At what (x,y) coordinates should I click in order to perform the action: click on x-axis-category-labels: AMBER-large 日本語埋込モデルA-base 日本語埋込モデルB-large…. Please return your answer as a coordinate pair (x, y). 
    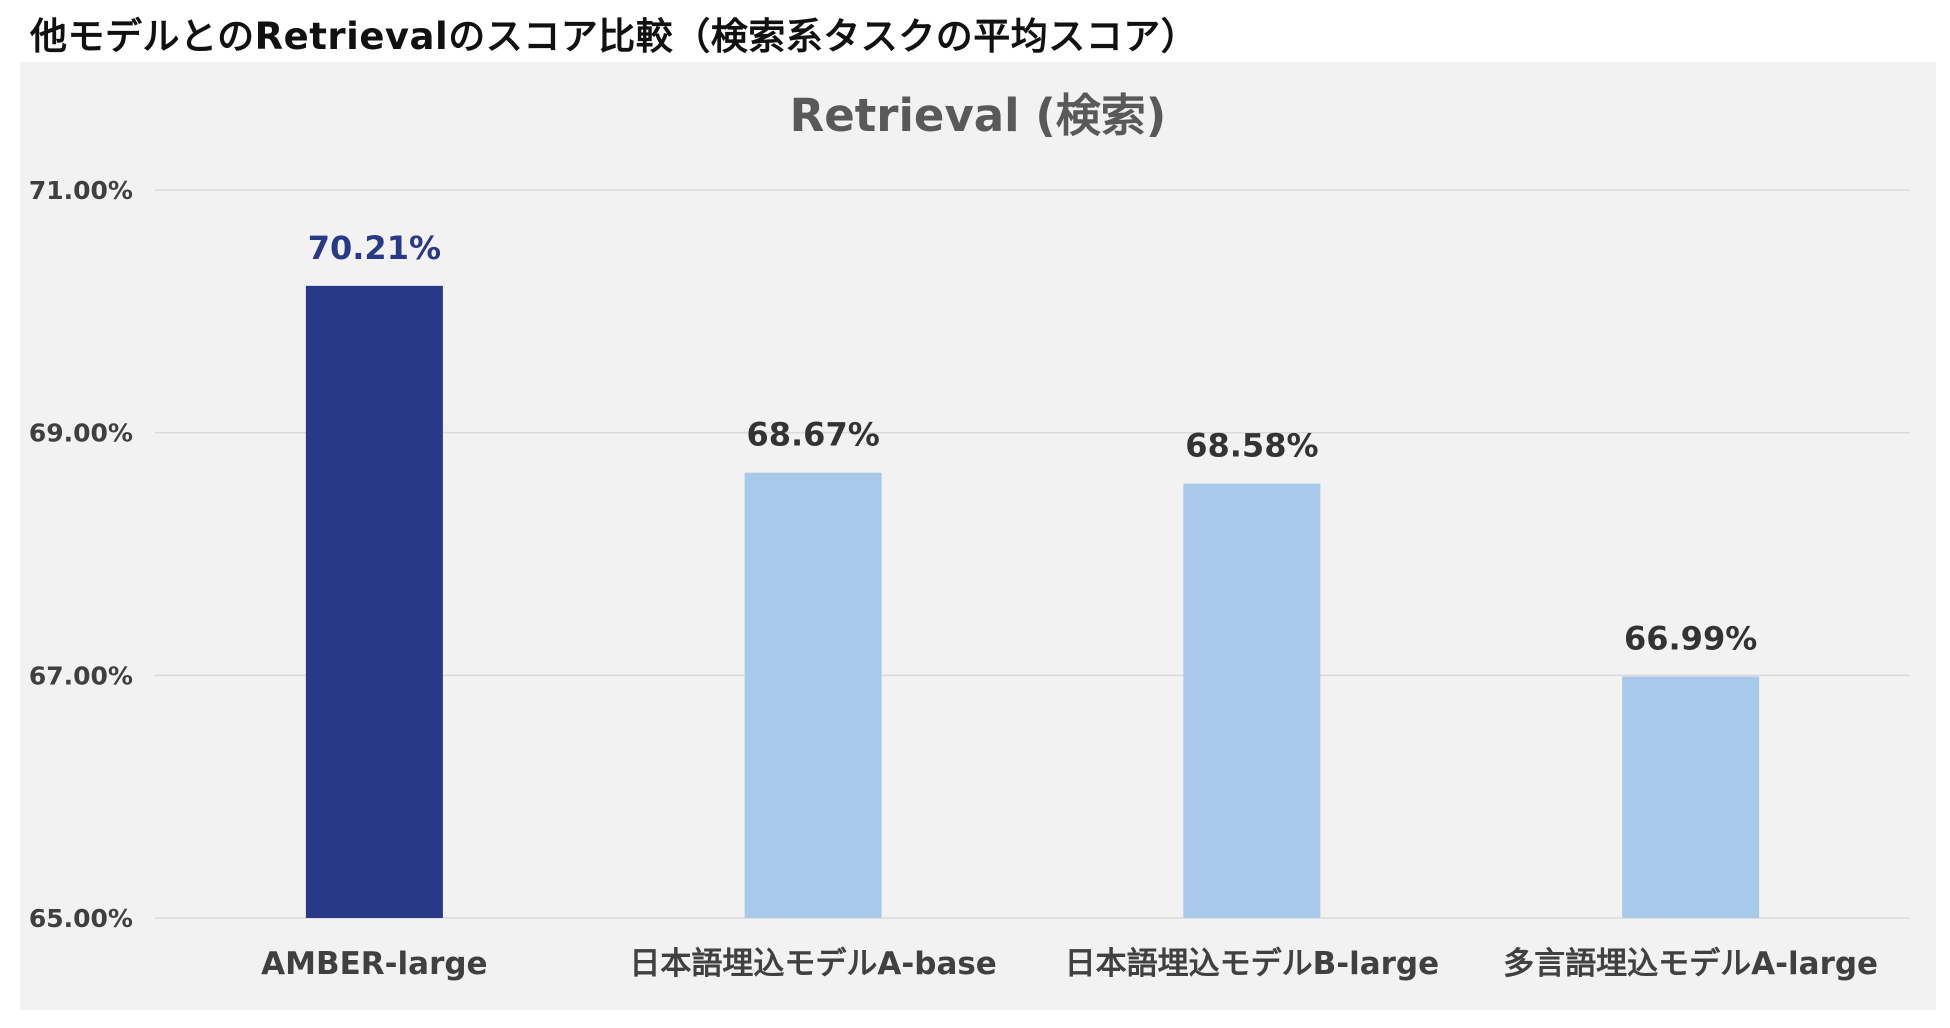
    Looking at the image, I should click on (1069, 964).